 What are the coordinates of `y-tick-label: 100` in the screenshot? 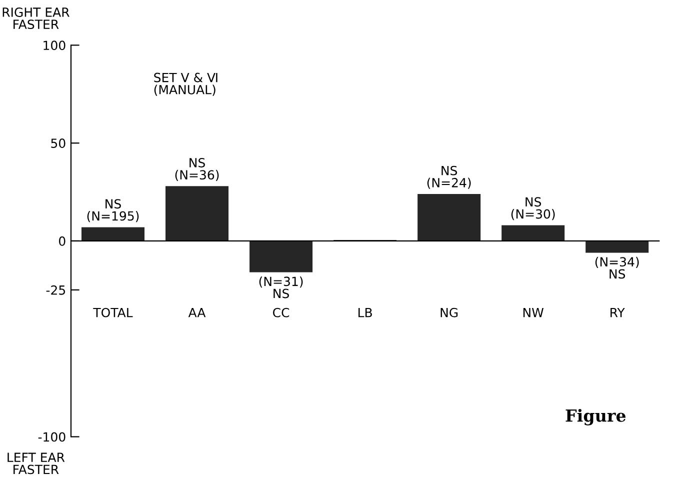 It's located at (55, 45).